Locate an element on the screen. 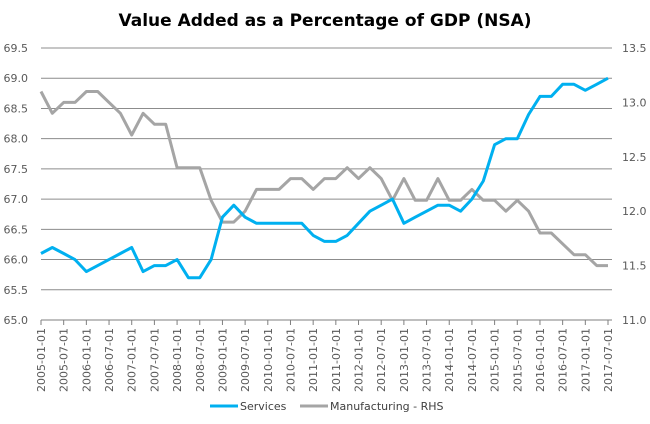 The height and width of the screenshot is (424, 650). right-y-tick-label: 11.5 is located at coordinates (634, 266).